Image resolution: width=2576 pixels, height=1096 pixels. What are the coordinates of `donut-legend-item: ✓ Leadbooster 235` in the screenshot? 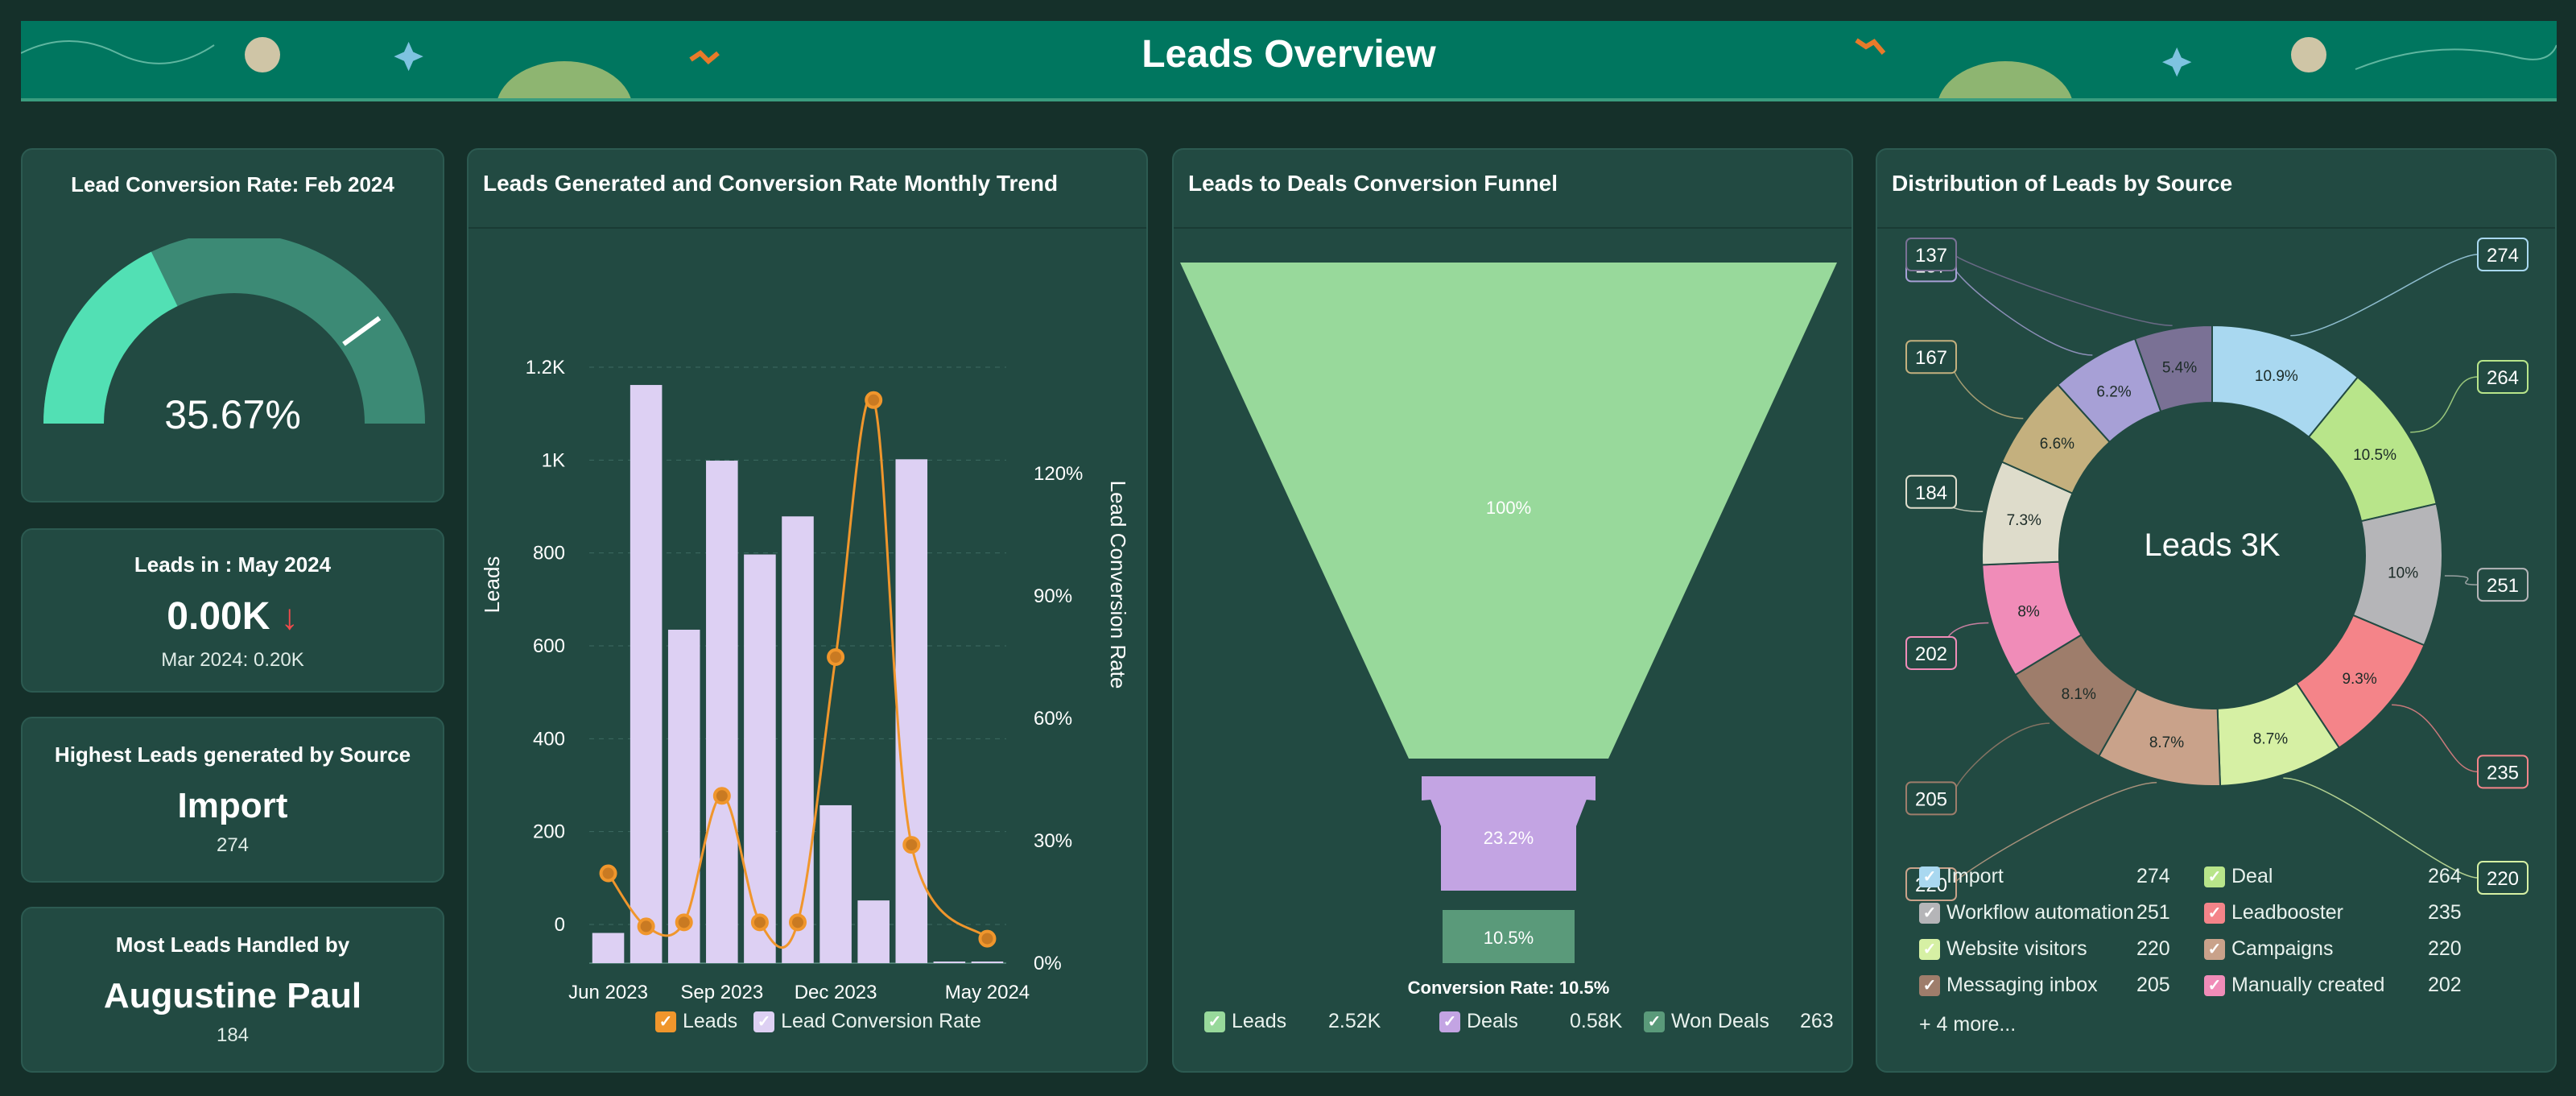 It's located at (2333, 913).